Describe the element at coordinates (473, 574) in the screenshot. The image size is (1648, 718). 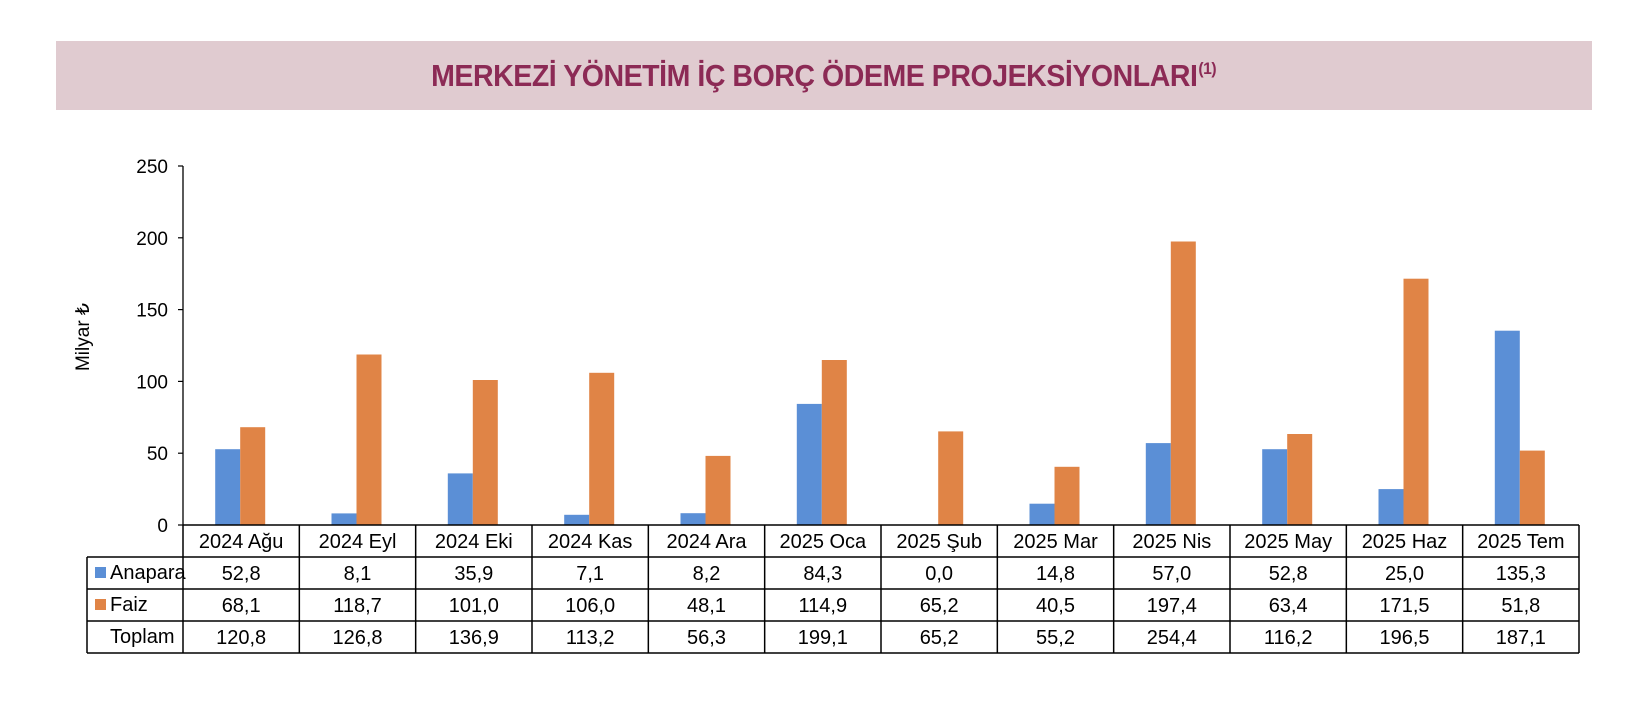
I see `table-cell-anapara-2: 35,9` at that location.